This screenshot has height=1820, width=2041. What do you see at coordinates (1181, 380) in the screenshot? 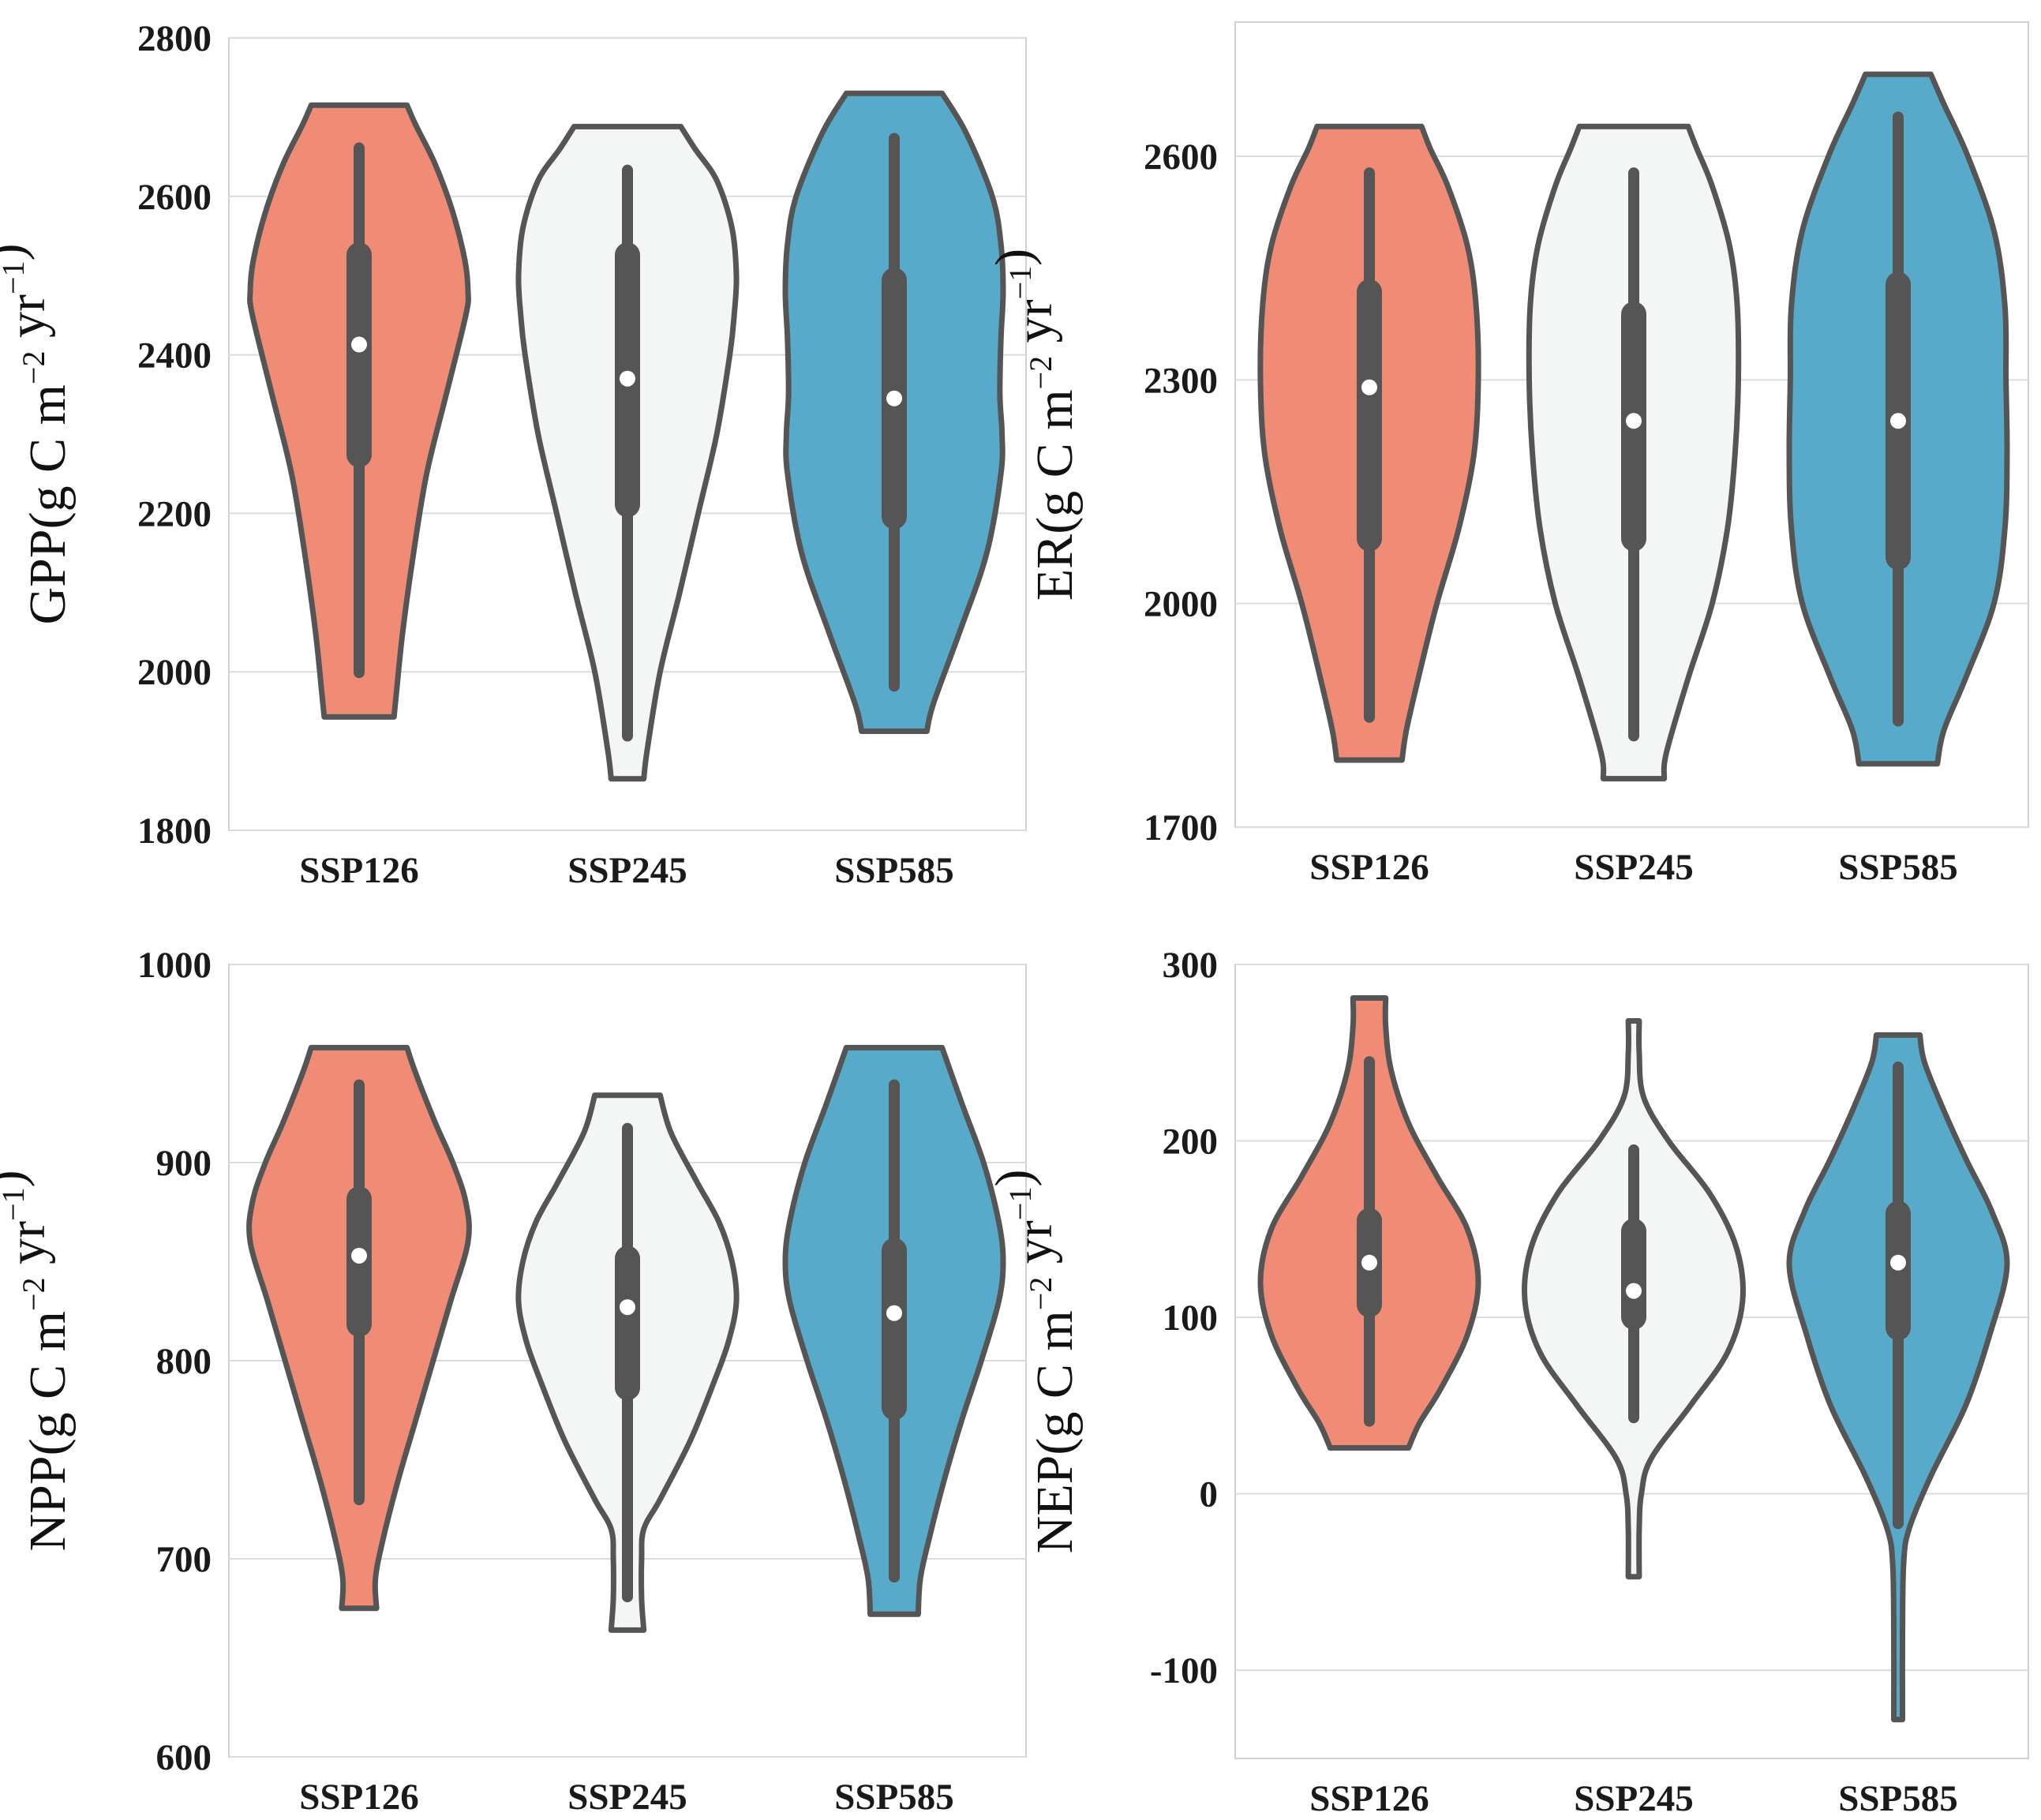
I see `y-tick-label: 2300` at bounding box center [1181, 380].